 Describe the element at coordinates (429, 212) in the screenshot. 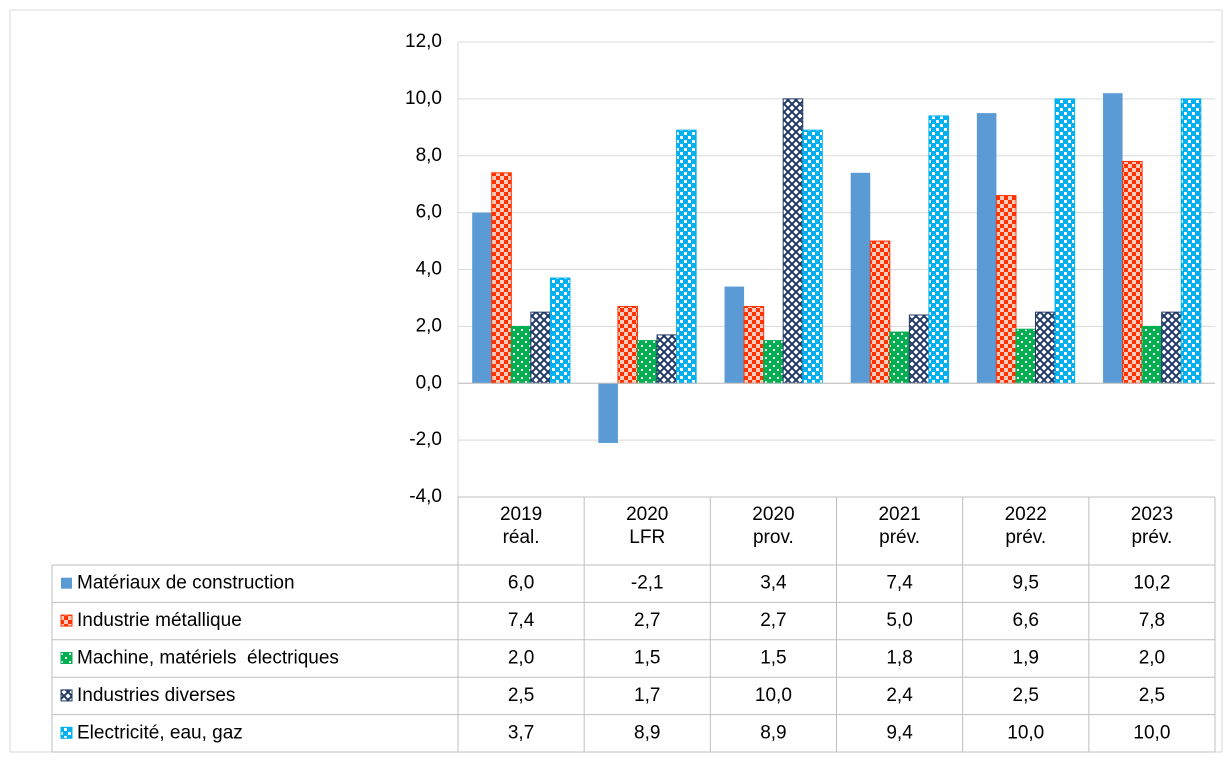

I see `y-tick-label: 6,0` at that location.